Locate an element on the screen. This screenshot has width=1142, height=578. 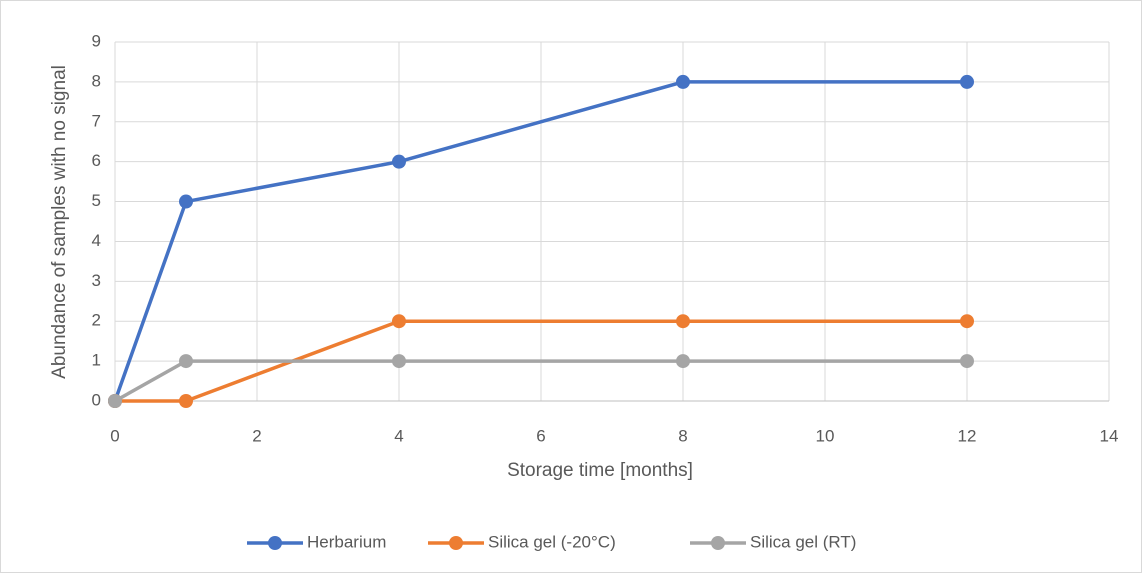
x-tick-label: 10 is located at coordinates (825, 435).